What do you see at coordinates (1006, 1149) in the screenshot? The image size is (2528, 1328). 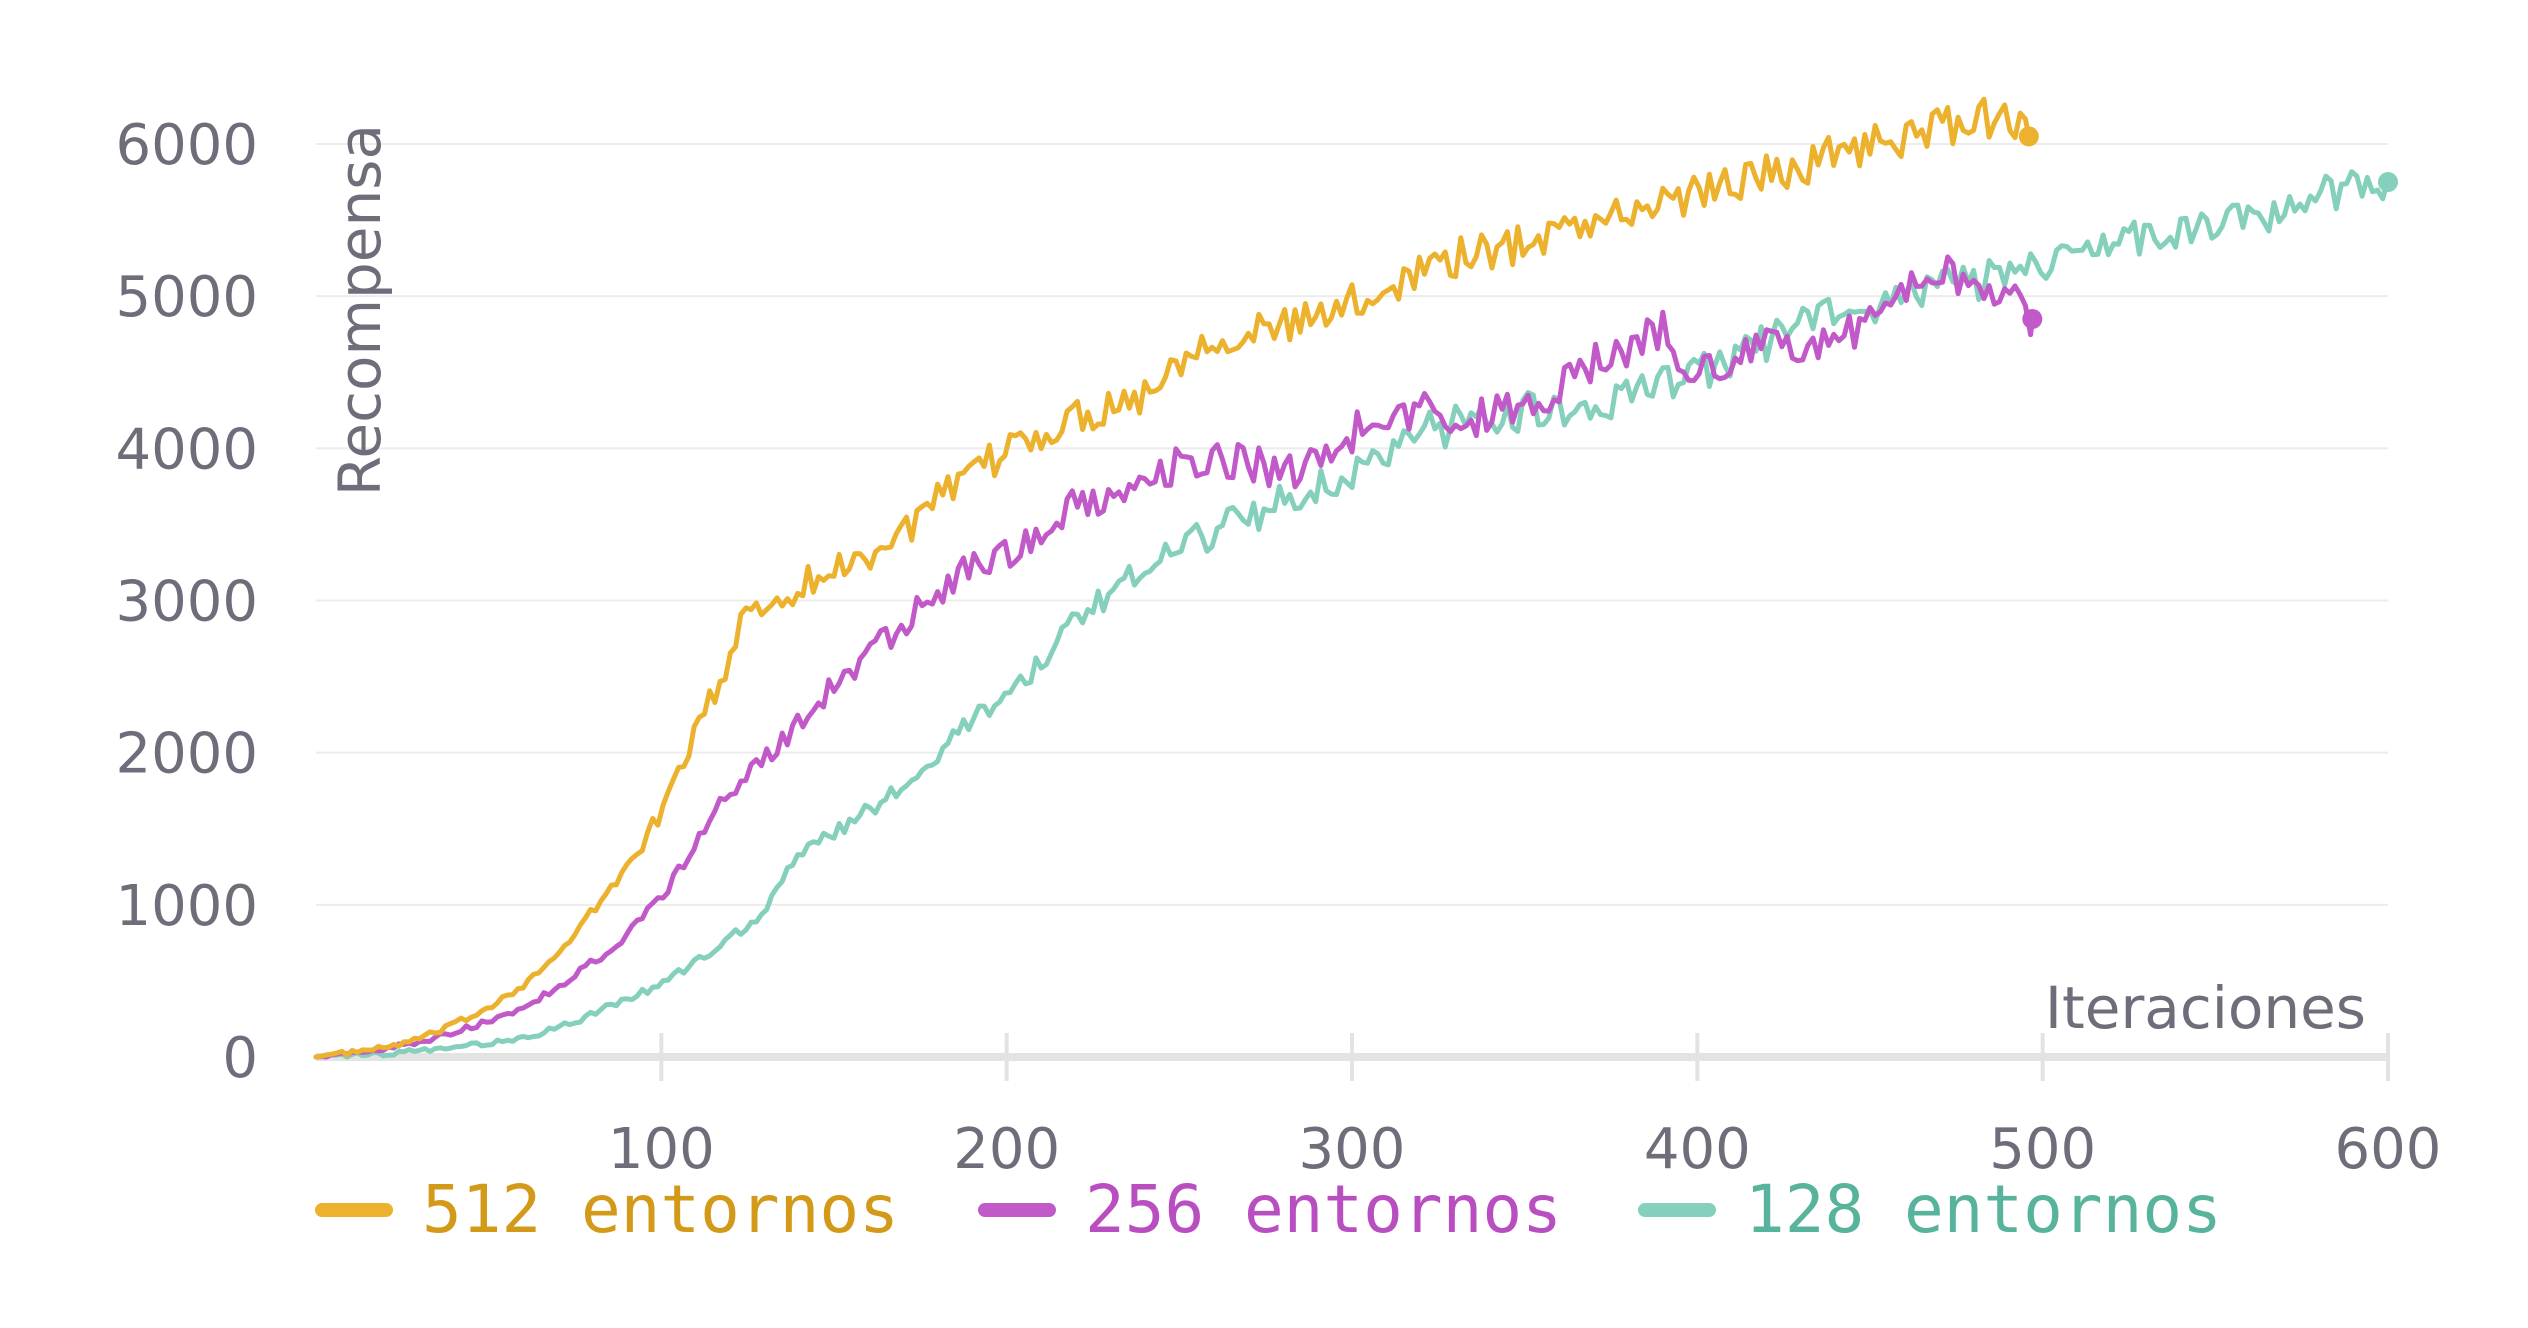 I see `x-tick-label: 200` at bounding box center [1006, 1149].